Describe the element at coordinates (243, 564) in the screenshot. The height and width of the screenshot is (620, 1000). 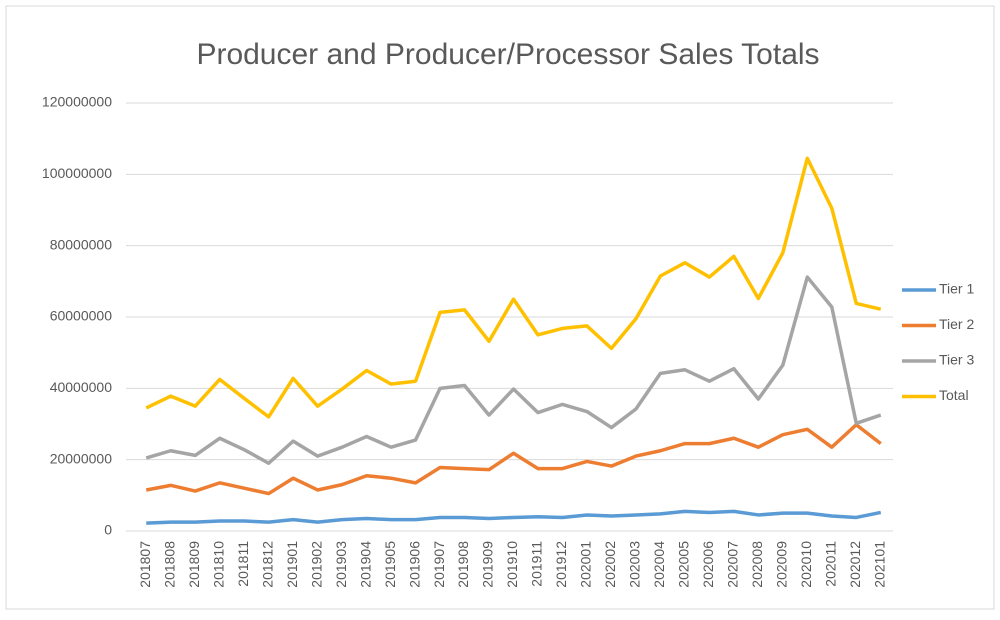
I see `x-tick-label: 201811` at that location.